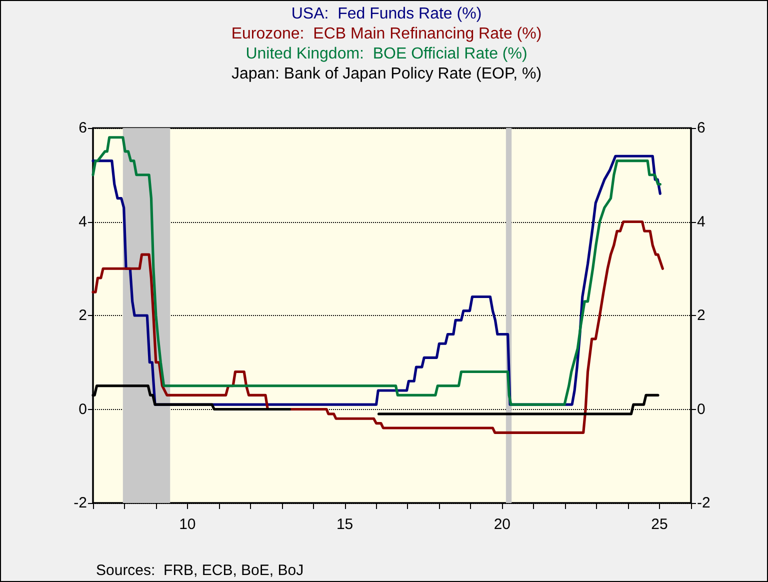 The width and height of the screenshot is (768, 582). What do you see at coordinates (659, 524) in the screenshot?
I see `x-tick-label: 25` at bounding box center [659, 524].